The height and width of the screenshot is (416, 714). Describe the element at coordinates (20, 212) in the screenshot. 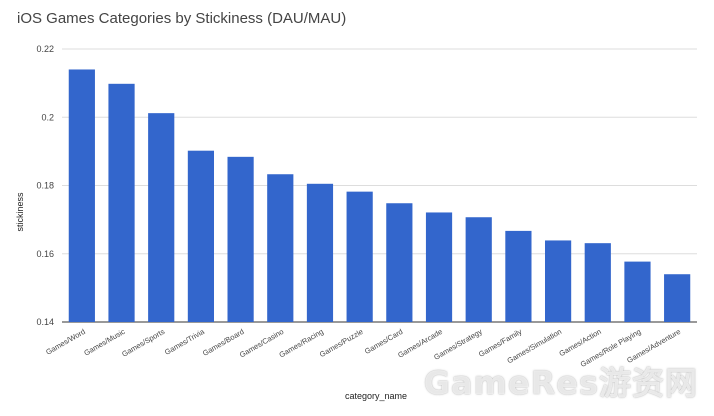

I see `y-axis-label: stickiness` at that location.